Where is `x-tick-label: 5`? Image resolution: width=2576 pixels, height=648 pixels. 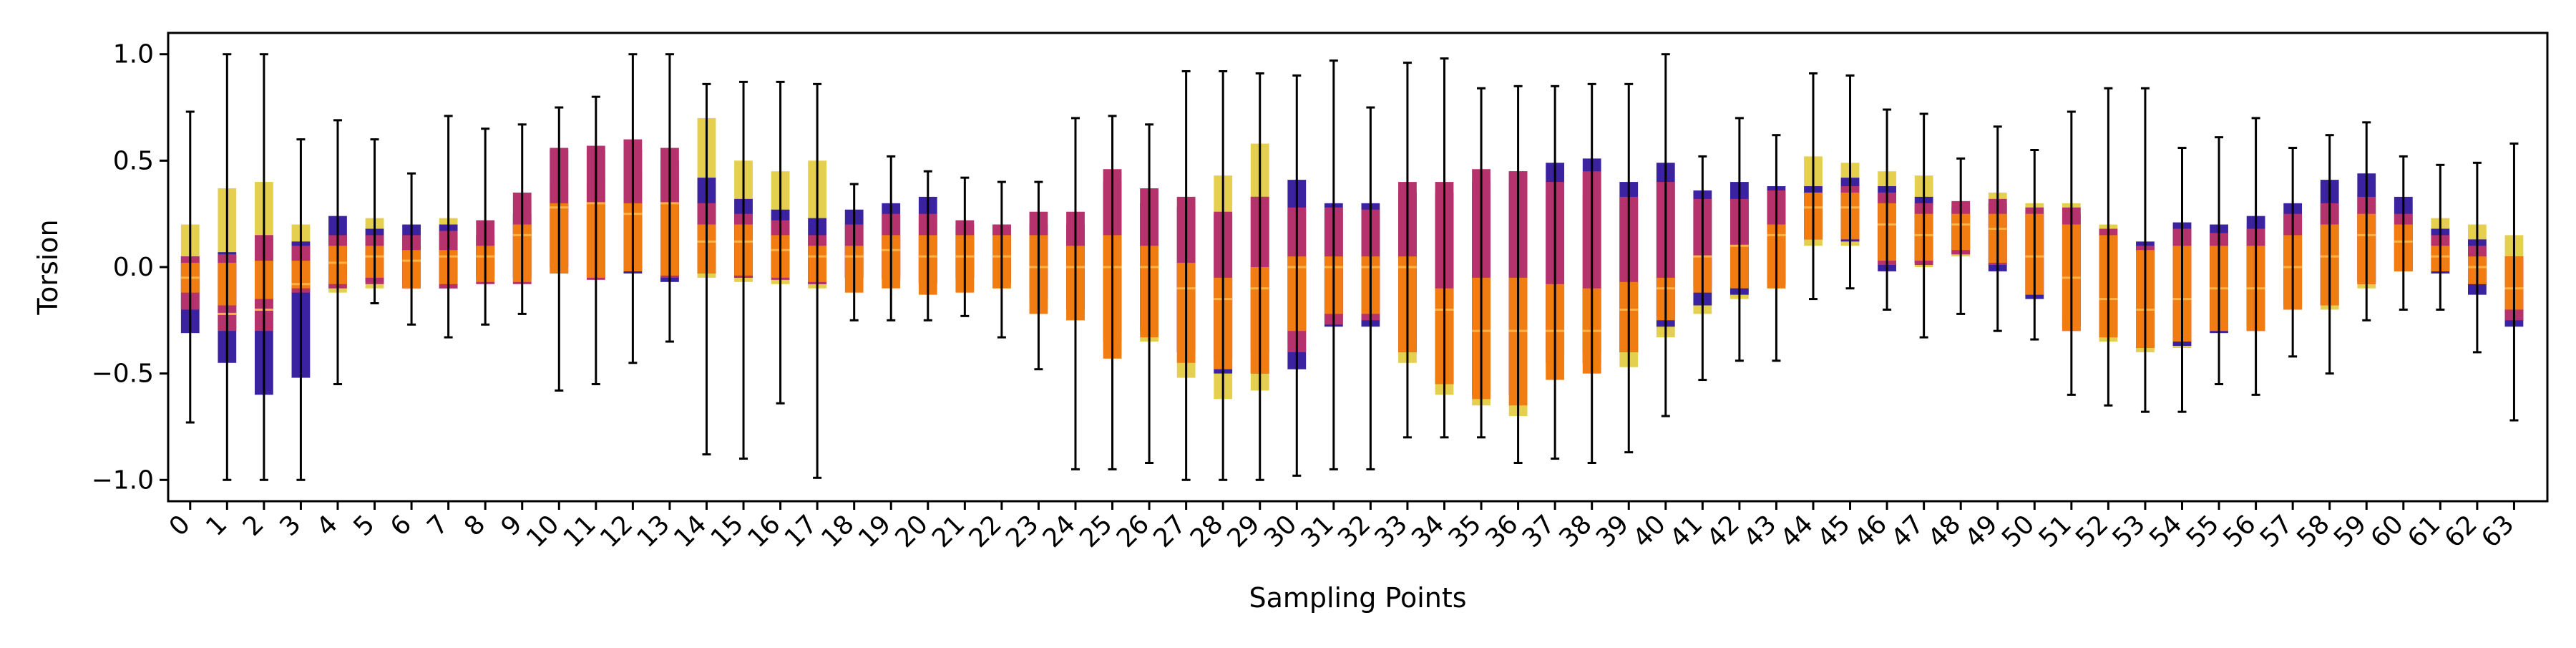 x-tick-label: 5 is located at coordinates (364, 526).